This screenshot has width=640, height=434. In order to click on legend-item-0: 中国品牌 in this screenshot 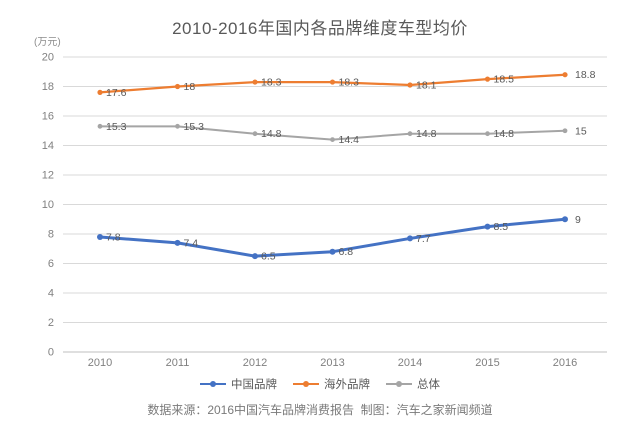, I will do `click(238, 384)`.